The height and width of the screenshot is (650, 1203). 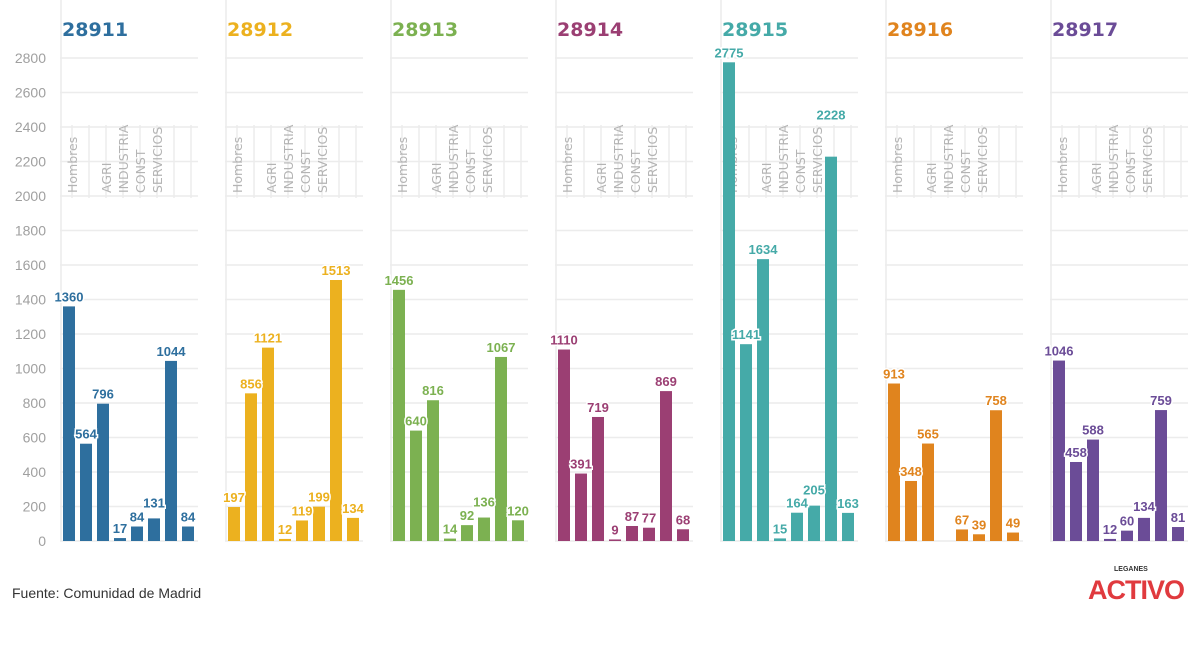 What do you see at coordinates (30, 127) in the screenshot?
I see `y-tick-label: 2400` at bounding box center [30, 127].